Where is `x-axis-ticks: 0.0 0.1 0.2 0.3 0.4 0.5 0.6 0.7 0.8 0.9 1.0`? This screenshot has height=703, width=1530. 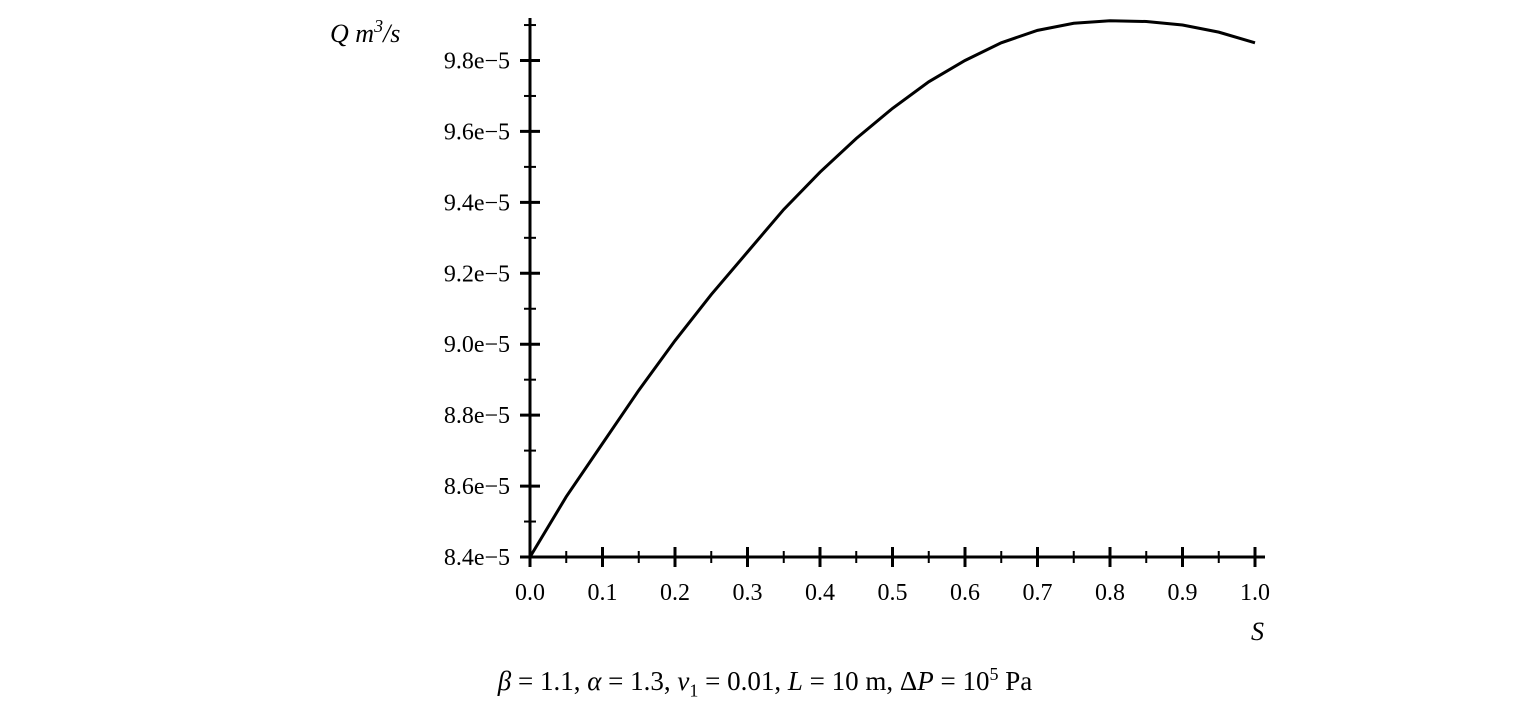
x-axis-ticks: 0.0 0.1 0.2 0.3 0.4 0.5 0.6 0.7 0.8 0.9 1.0 is located at coordinates (892, 576).